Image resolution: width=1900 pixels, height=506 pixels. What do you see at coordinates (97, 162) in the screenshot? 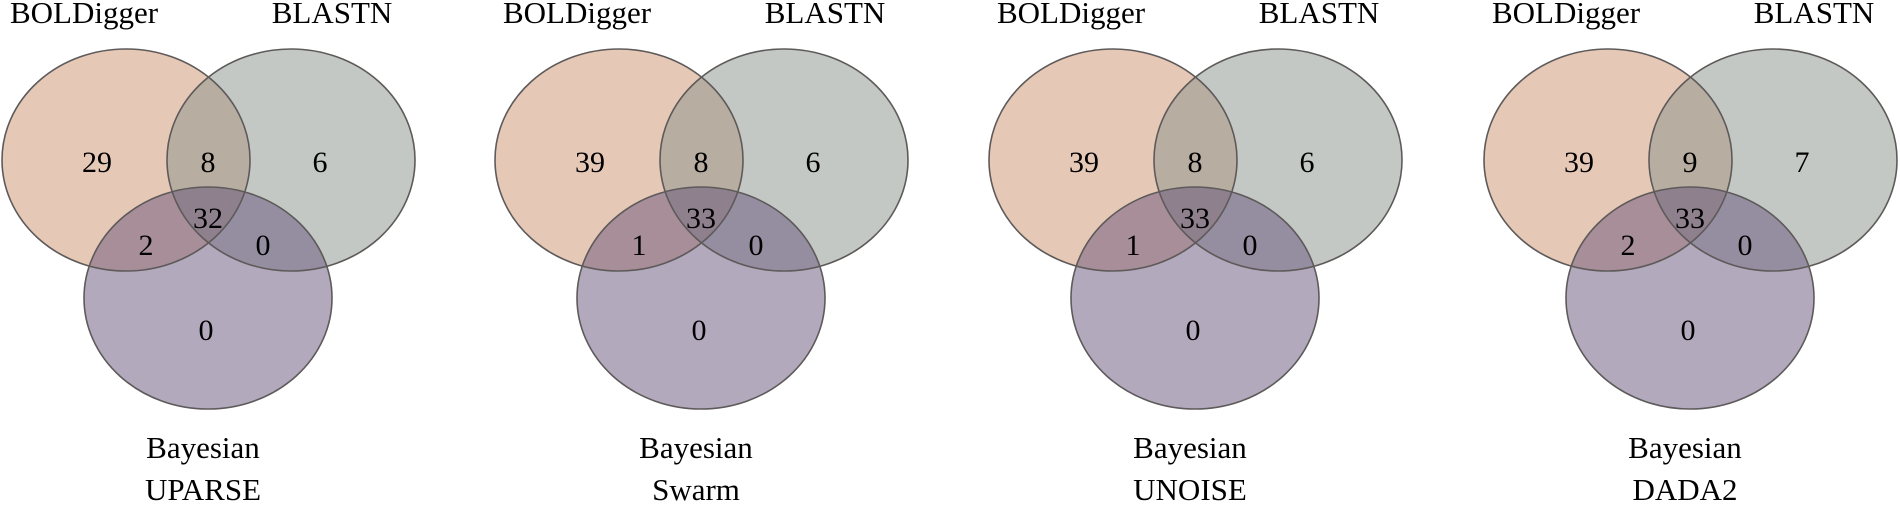
I see `region-count-a: 29` at bounding box center [97, 162].